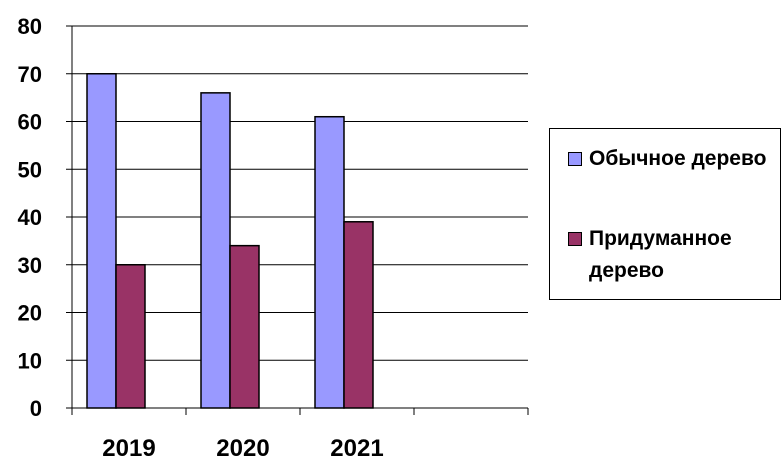  Describe the element at coordinates (30, 169) in the screenshot. I see `y-tick-label: 50` at that location.